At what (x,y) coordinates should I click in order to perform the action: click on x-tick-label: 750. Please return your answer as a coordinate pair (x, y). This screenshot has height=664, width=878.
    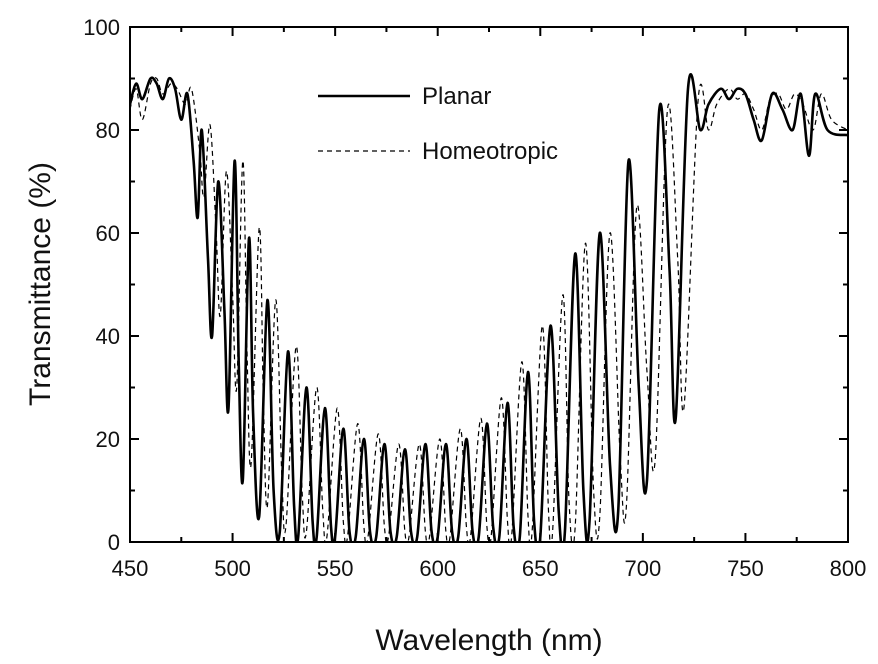
    Looking at the image, I should click on (745, 568).